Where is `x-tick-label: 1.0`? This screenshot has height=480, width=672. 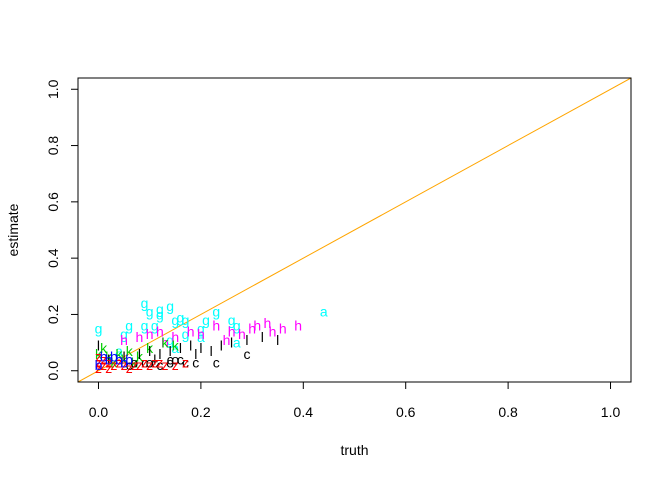 x-tick-label: 1.0 is located at coordinates (611, 412).